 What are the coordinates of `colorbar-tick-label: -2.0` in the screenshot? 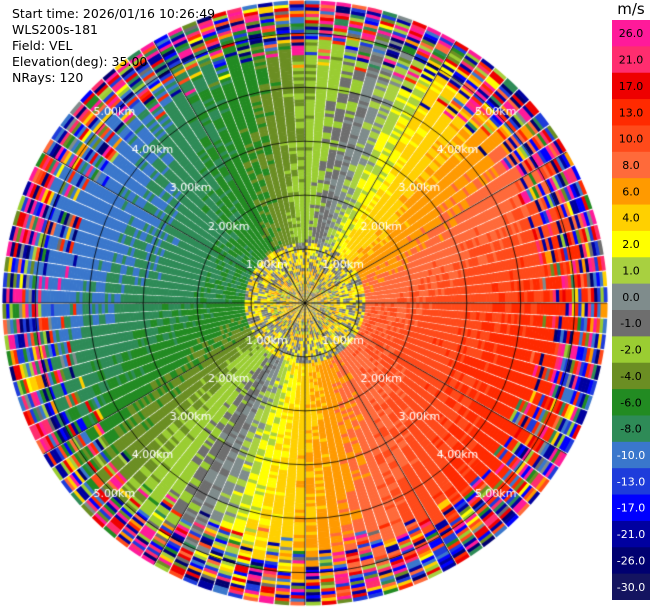 It's located at (630, 350).